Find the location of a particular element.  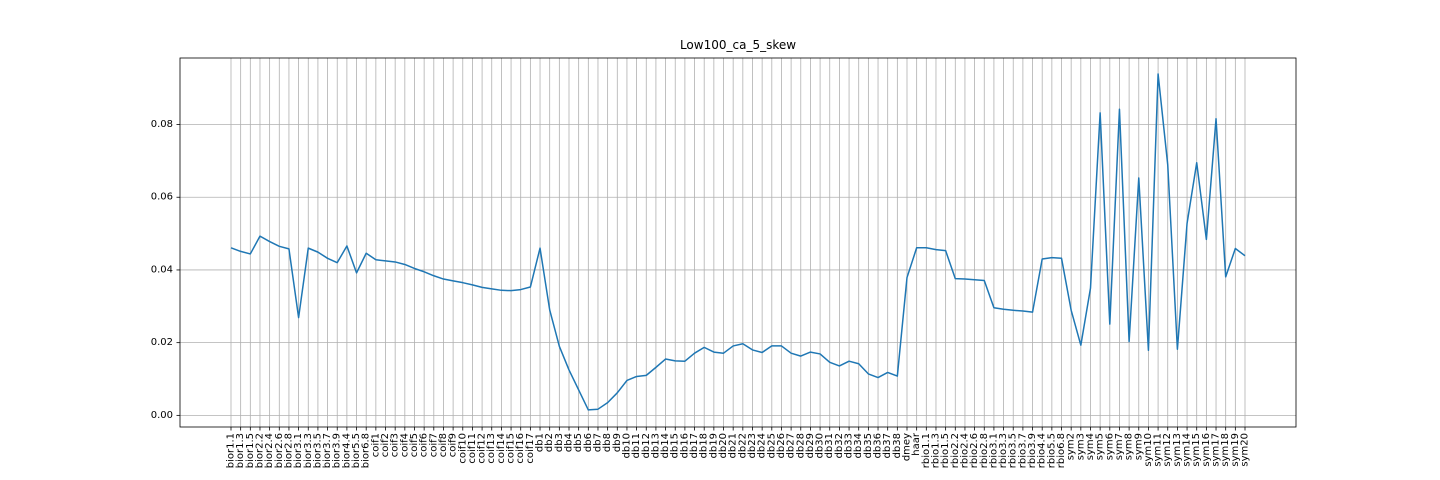

x-tick-label: rbio5.5 is located at coordinates (1051, 450).